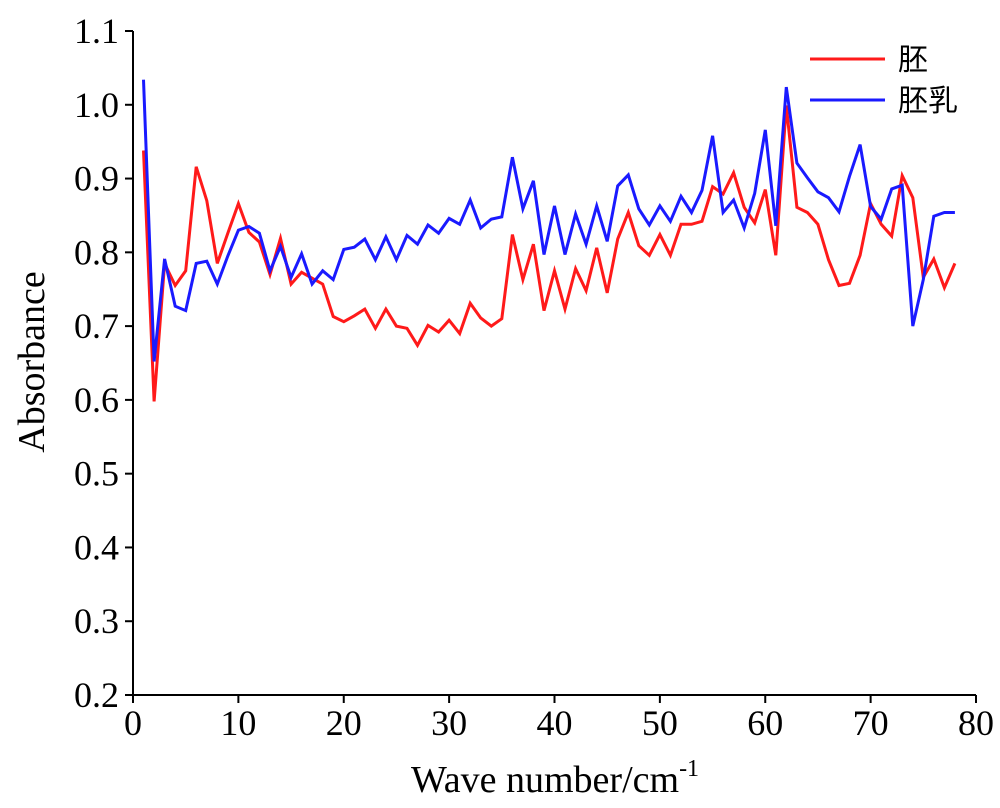 The image size is (1000, 808). What do you see at coordinates (96, 547) in the screenshot?
I see `y-tick-label: 0.4` at bounding box center [96, 547].